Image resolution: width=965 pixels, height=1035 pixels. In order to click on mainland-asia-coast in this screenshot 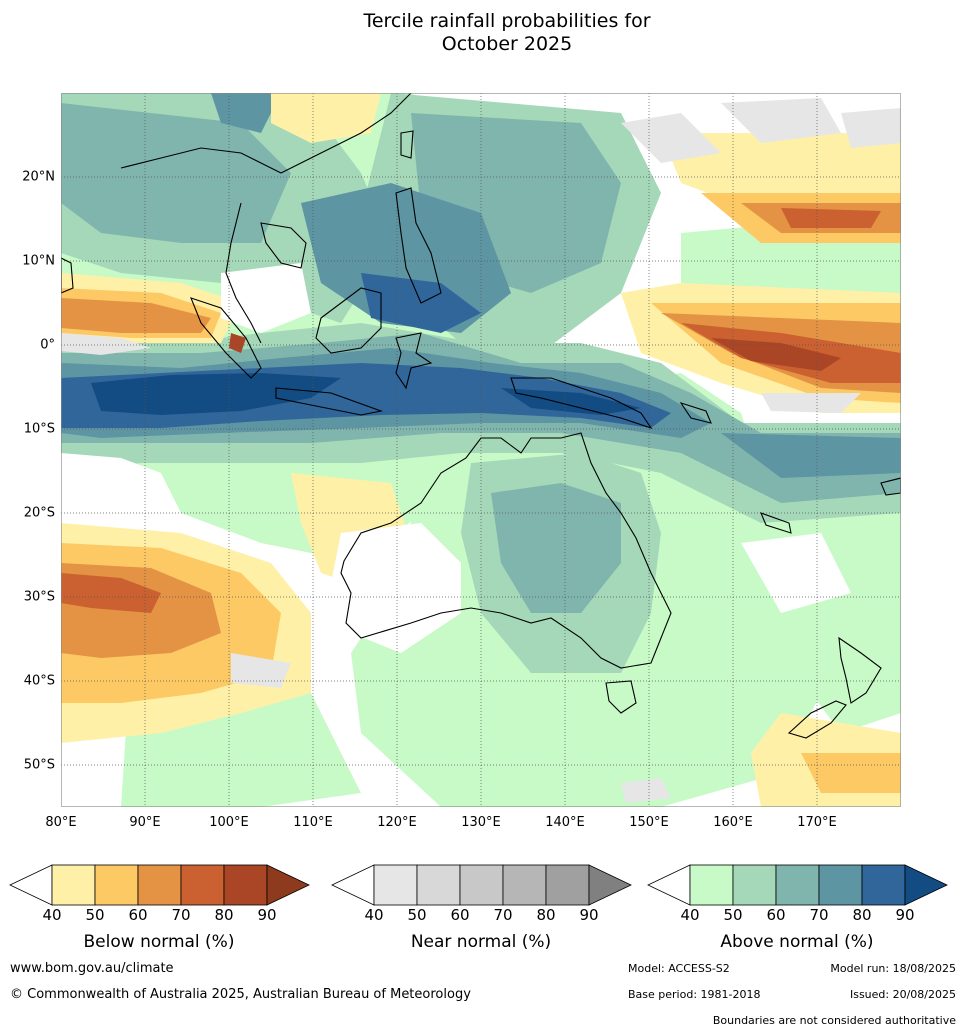, I will do `click(266, 218)`.